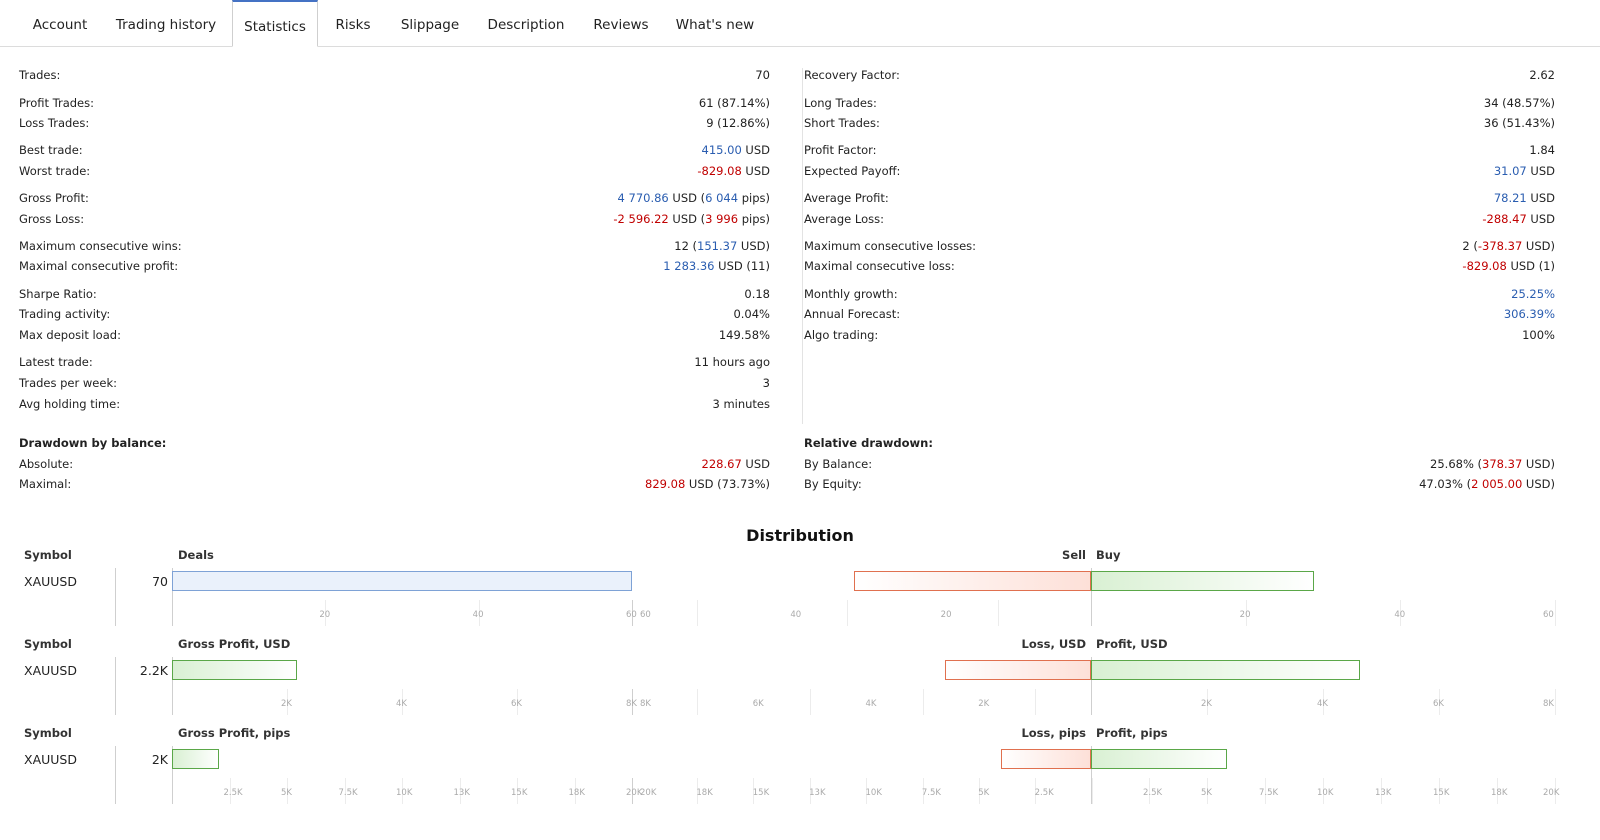  I want to click on stat-value-part: 6 044, so click(722, 198).